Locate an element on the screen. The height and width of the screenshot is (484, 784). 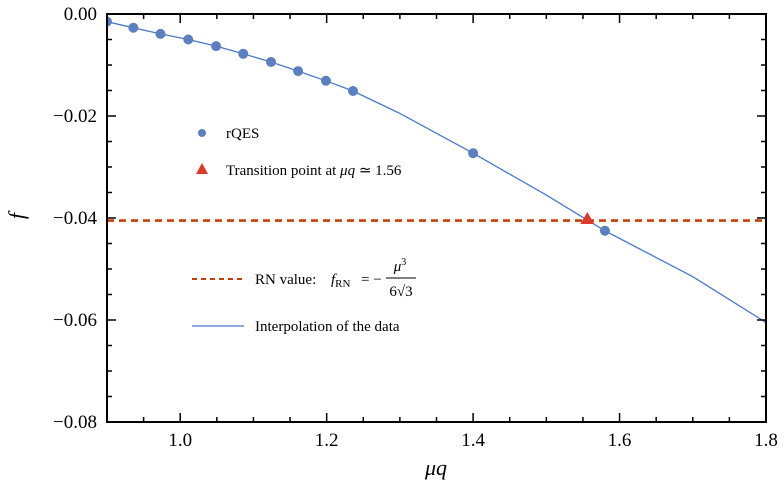
legend-interp-label: Interpolation of the data is located at coordinates (327, 327).